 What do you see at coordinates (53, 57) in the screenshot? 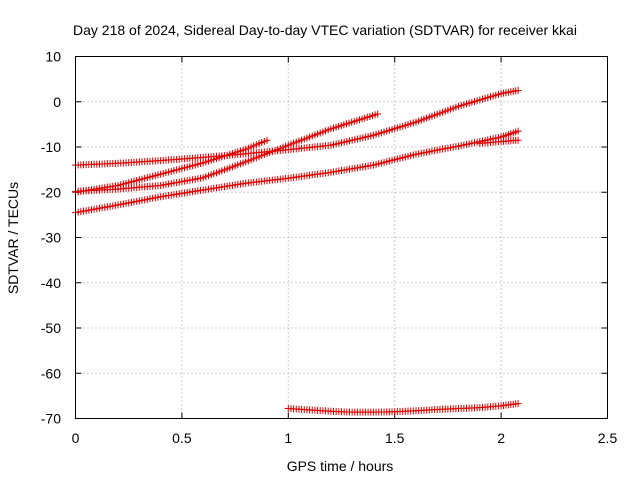
I see `y-tick-label: 10` at bounding box center [53, 57].